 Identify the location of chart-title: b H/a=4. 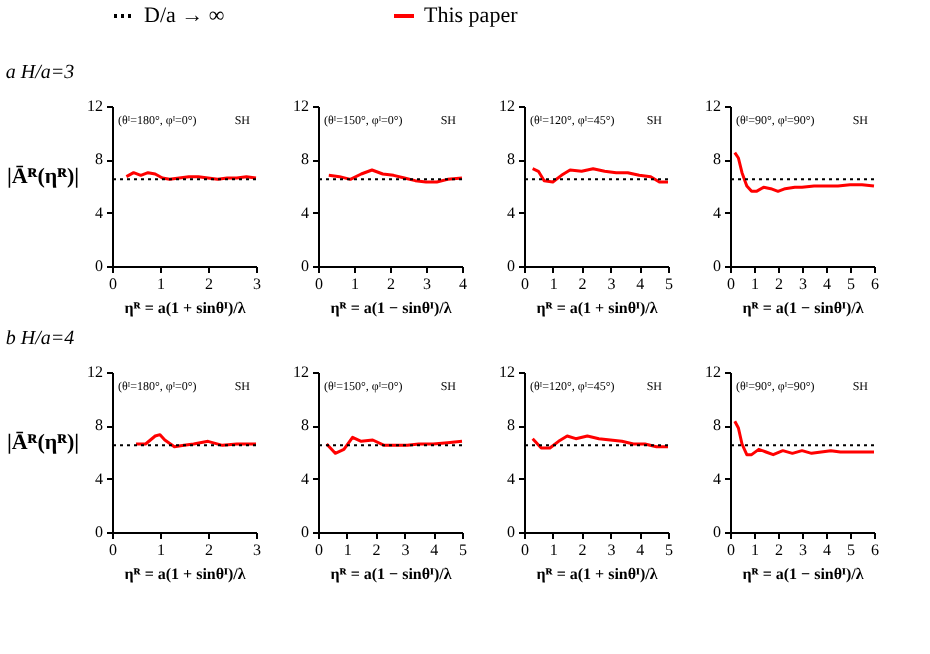
(40, 339).